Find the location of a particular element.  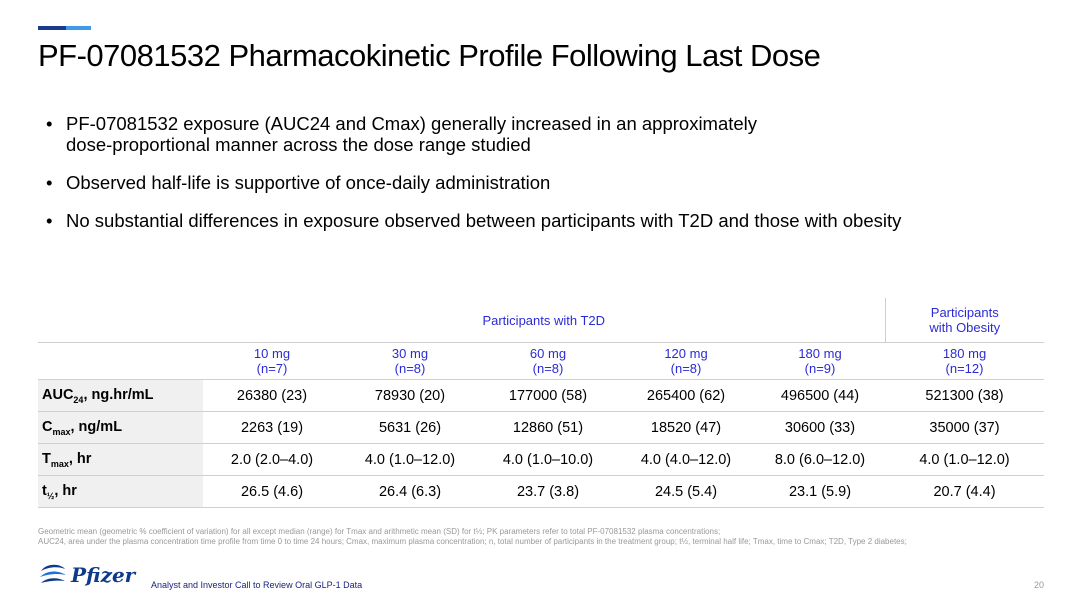

dose-header: 120 mg (n=8) is located at coordinates (686, 361).